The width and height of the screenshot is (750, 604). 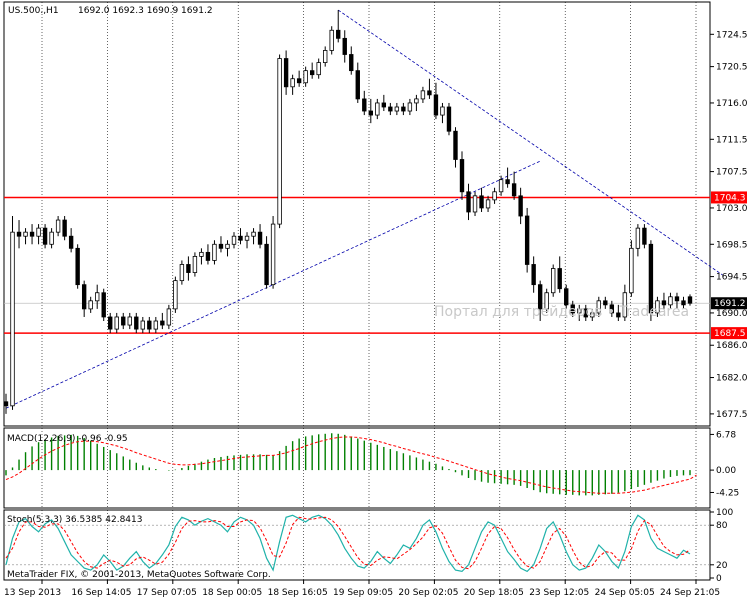 What do you see at coordinates (428, 593) in the screenshot?
I see `x-tick-label: 20 Sep 02:05` at bounding box center [428, 593].